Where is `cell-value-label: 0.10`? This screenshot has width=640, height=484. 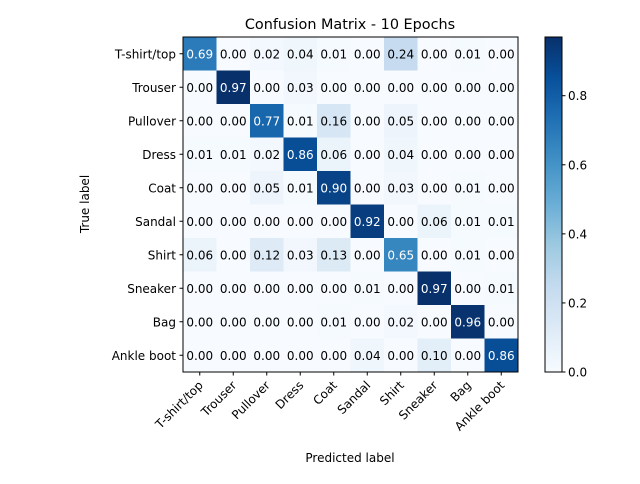 cell-value-label: 0.10 is located at coordinates (434, 356).